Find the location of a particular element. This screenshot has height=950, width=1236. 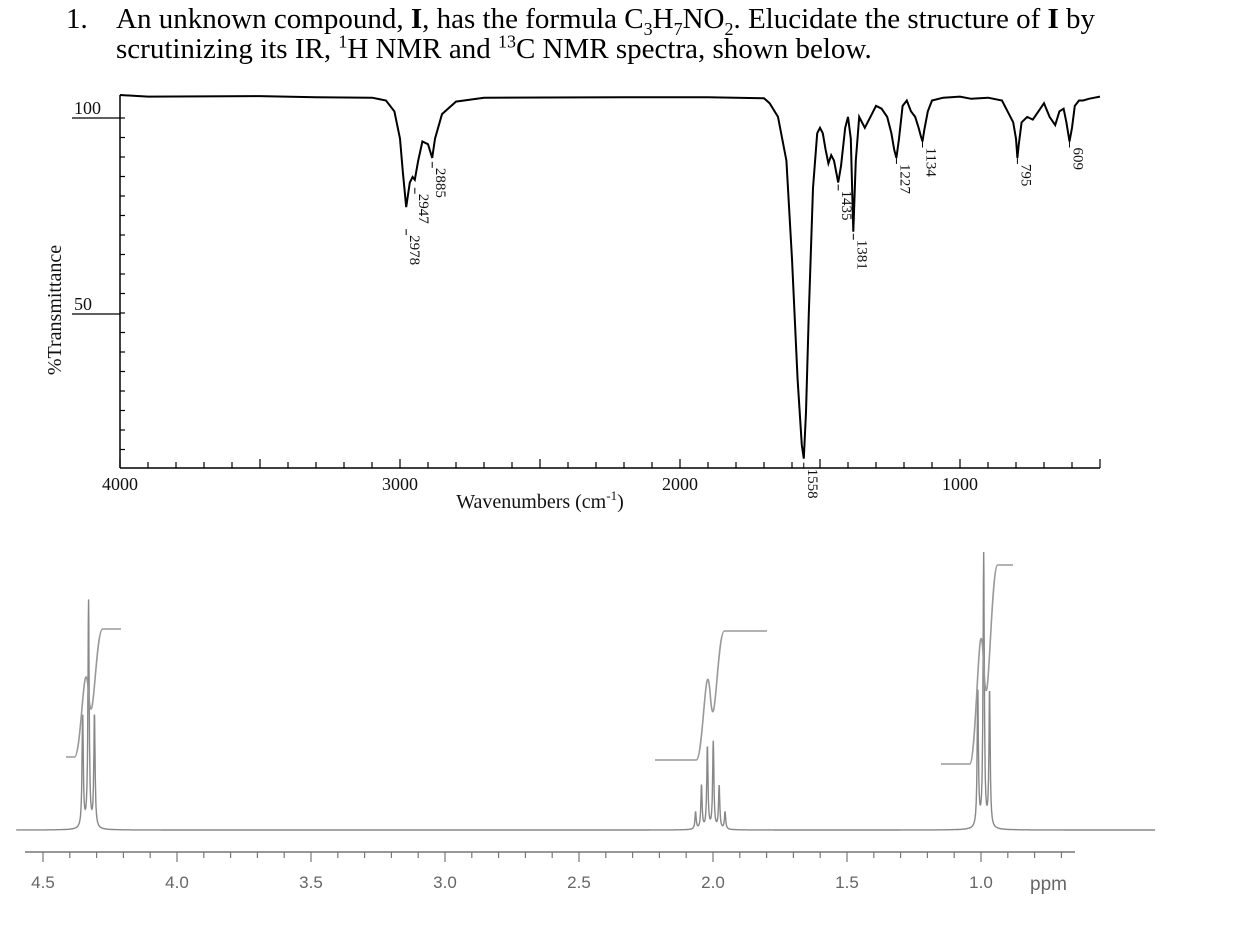

ir-x-tick-label: 1000 is located at coordinates (960, 484).